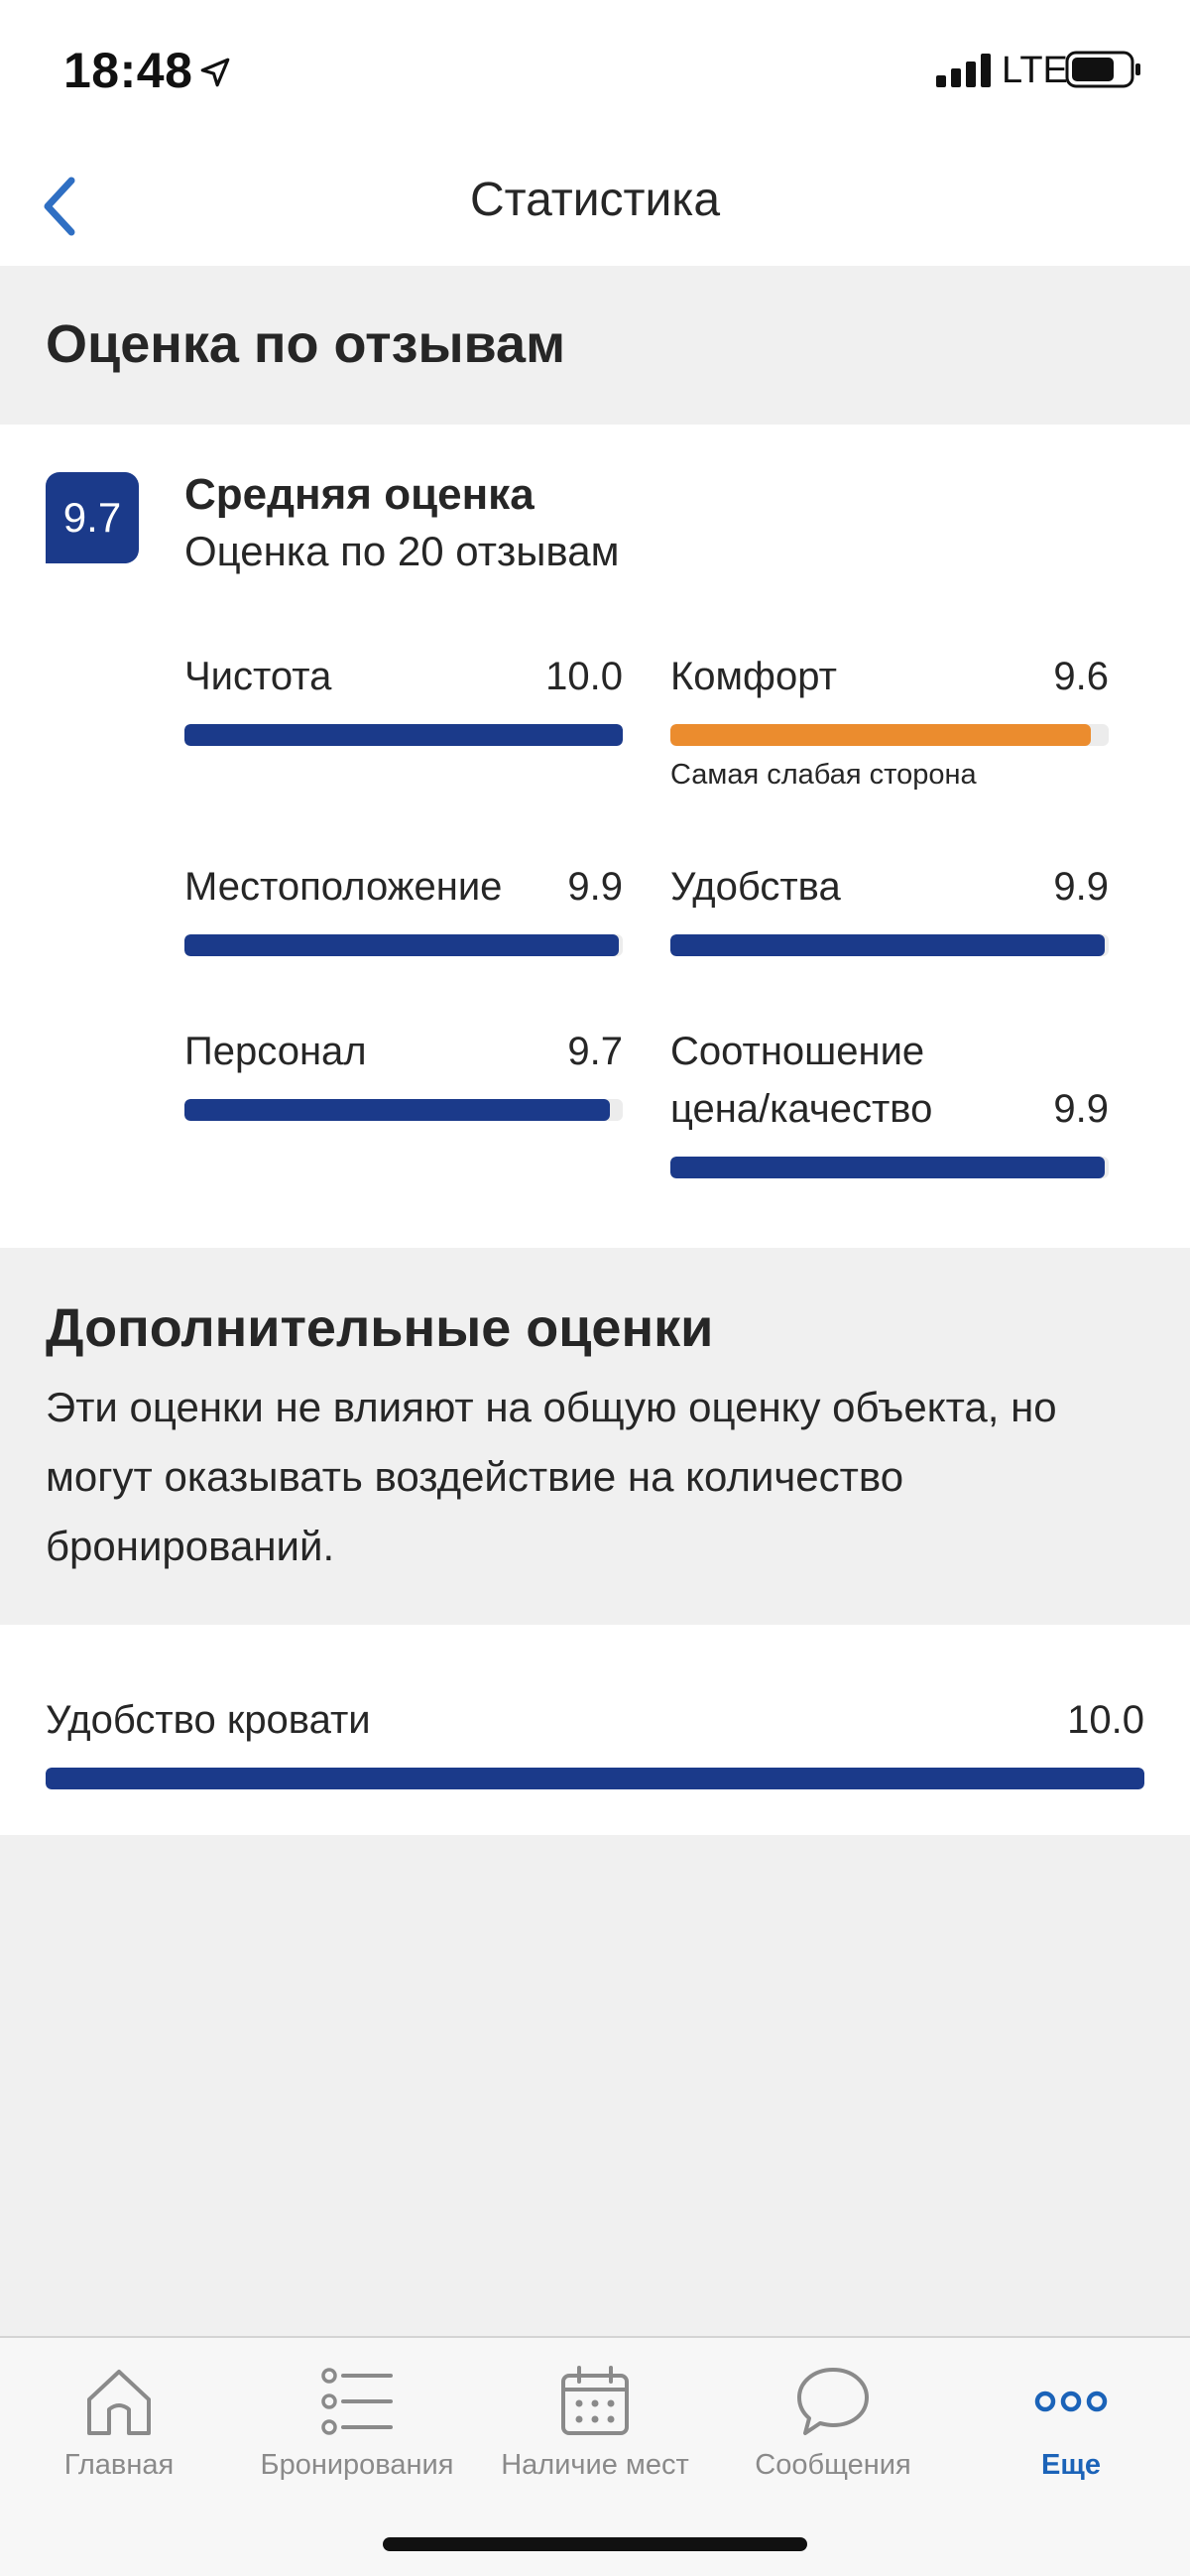 Image resolution: width=1190 pixels, height=2576 pixels. What do you see at coordinates (801, 1109) in the screenshot?
I see `metric-label-line2: цена/качество` at bounding box center [801, 1109].